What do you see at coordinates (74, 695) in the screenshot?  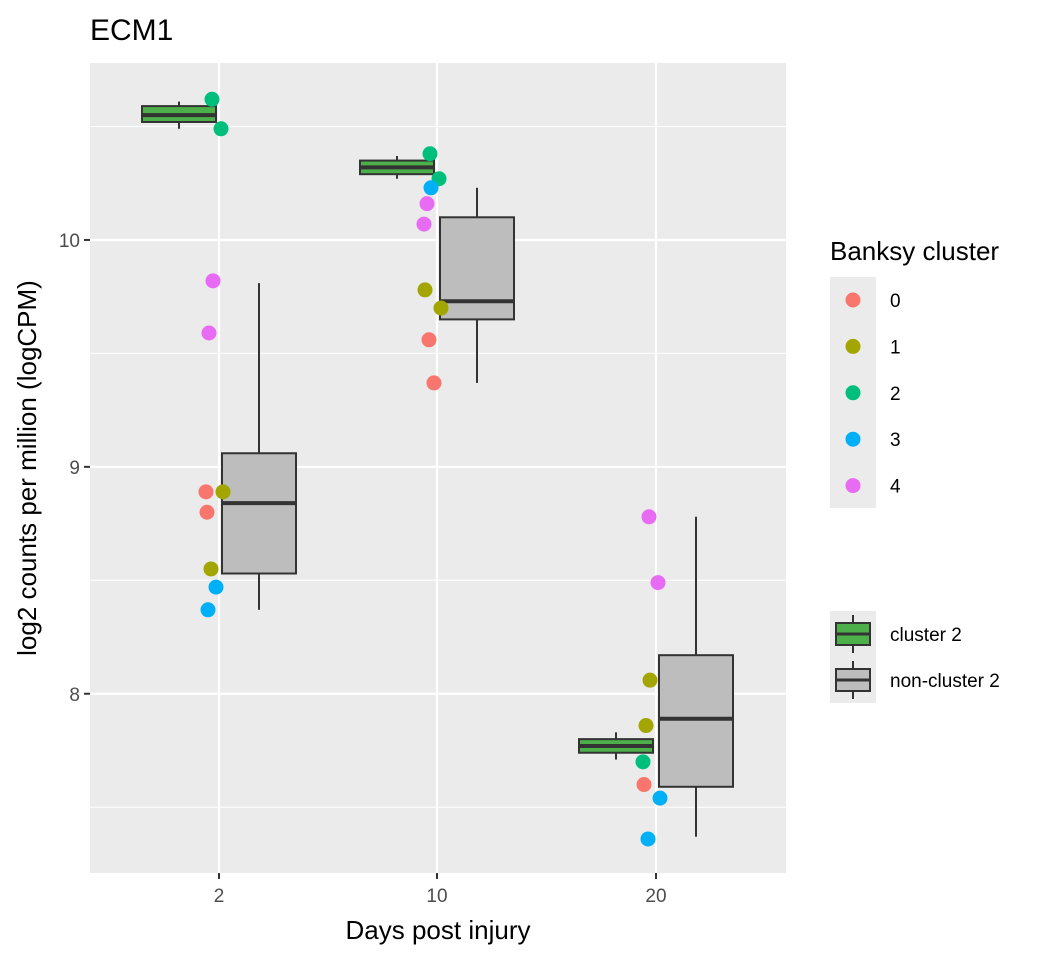 I see `y-tick-label: 8` at bounding box center [74, 695].